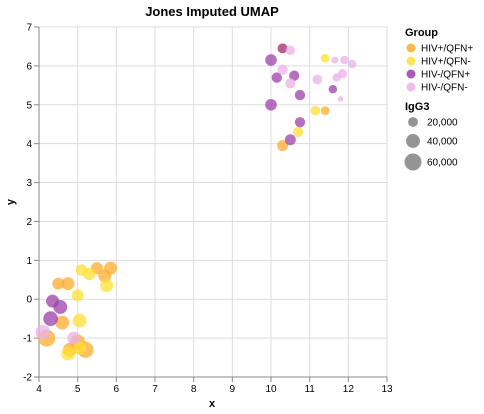  I want to click on y-tick-label: 1, so click(29, 261).